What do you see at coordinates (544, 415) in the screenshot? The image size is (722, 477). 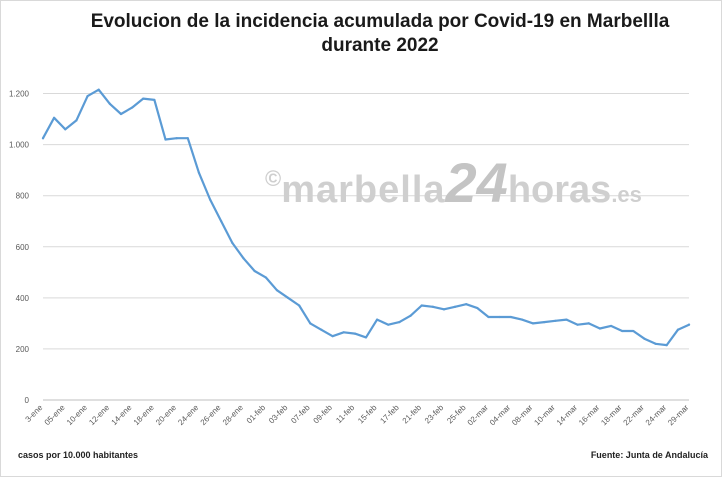 I see `x-tick-label: 10-mar` at bounding box center [544, 415].